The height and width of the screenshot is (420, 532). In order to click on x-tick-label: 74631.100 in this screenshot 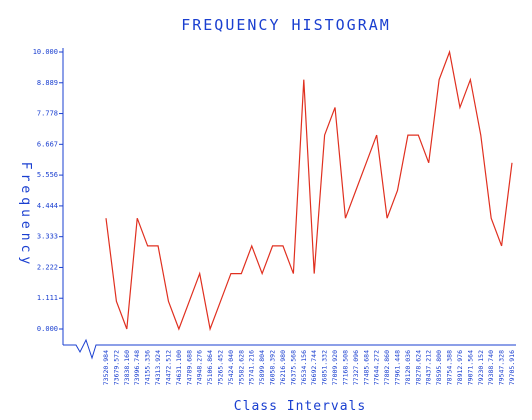, I will do `click(179, 367)`.